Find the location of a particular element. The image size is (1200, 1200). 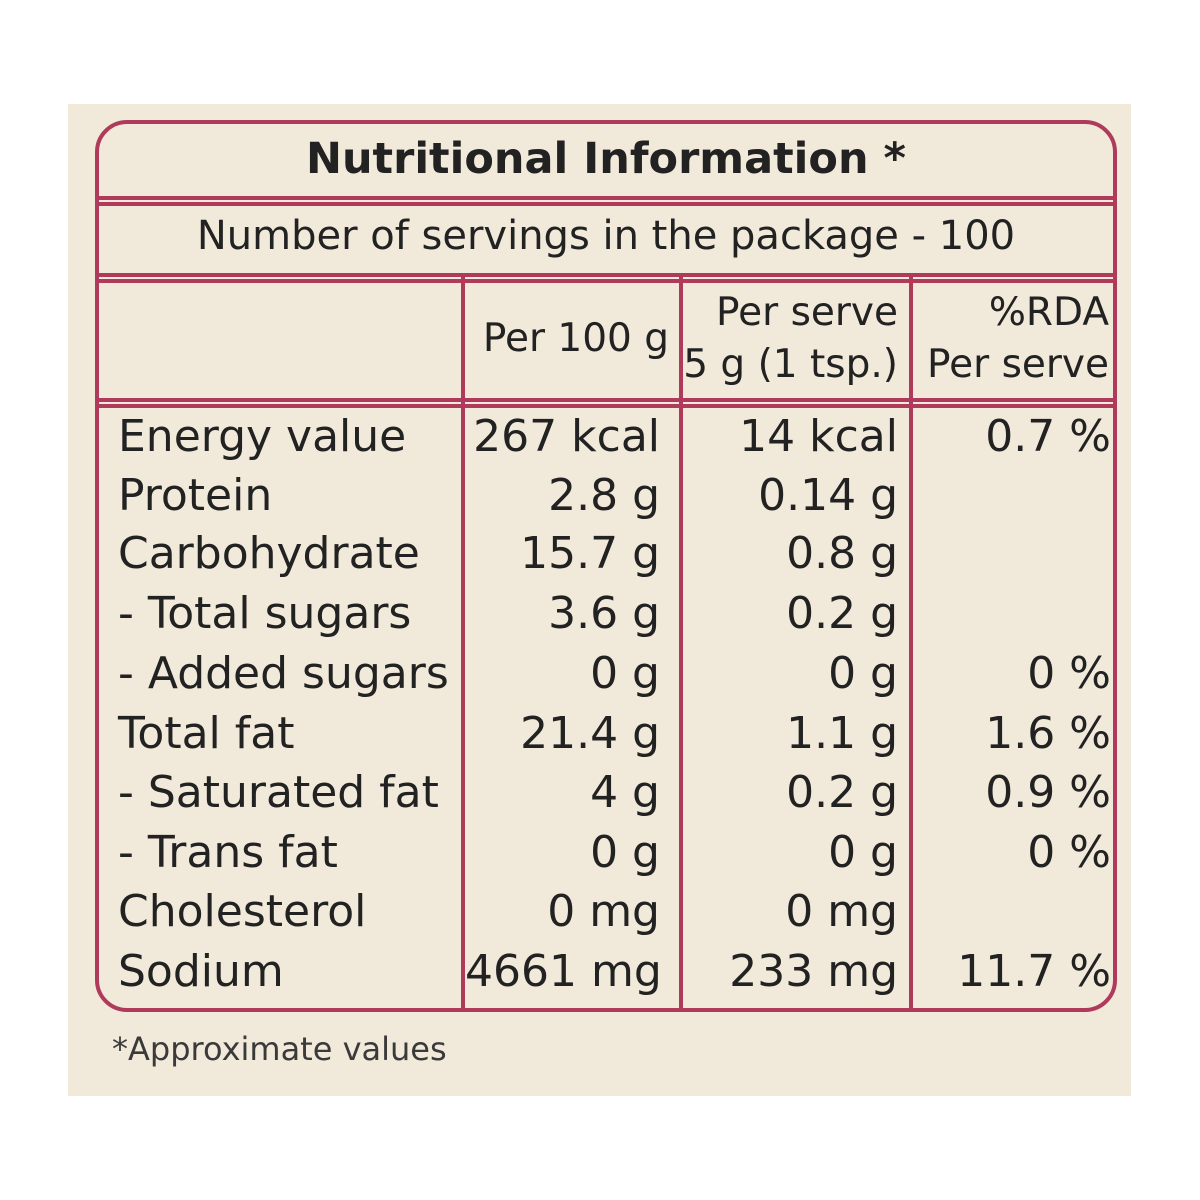

col-header-rda-per-serve: Per serve is located at coordinates (1018, 364).